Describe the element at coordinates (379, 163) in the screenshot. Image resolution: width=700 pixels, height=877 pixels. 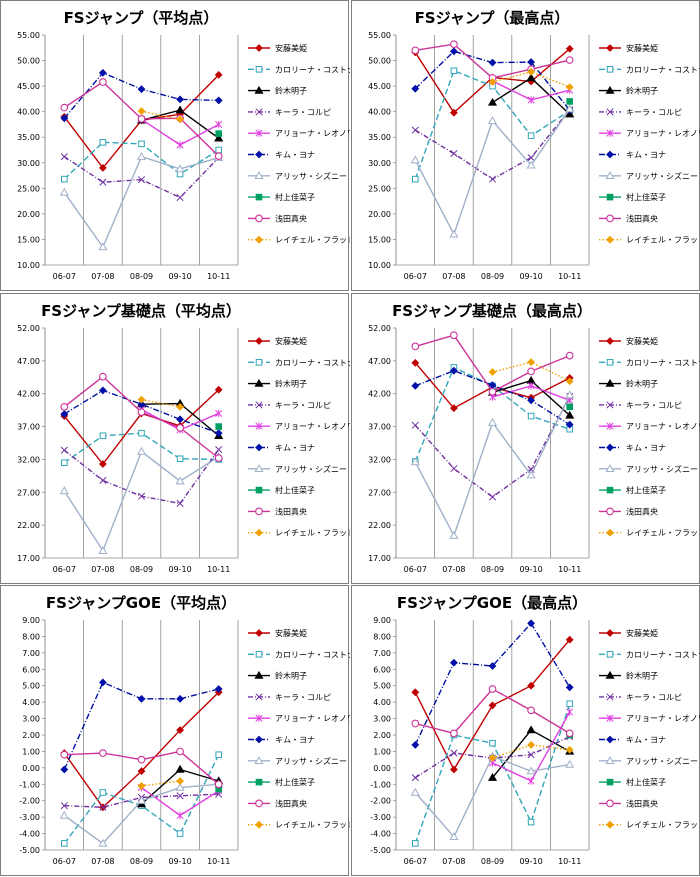
I see `y-tick-label: 30.00` at that location.